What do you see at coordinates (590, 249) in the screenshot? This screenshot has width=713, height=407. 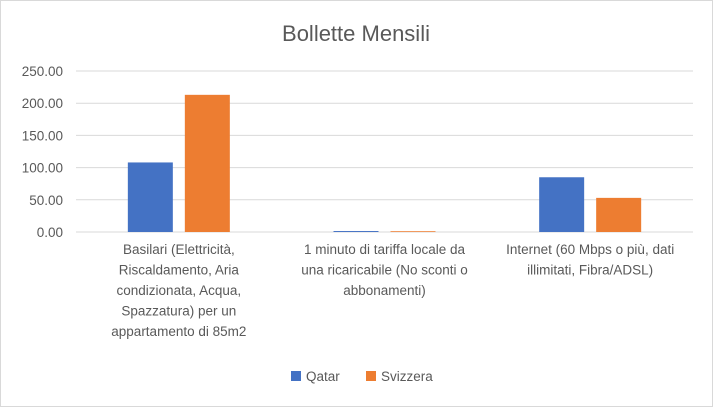 I see `x-category-label: Internet (60 Mbps o più, dati` at bounding box center [590, 249].